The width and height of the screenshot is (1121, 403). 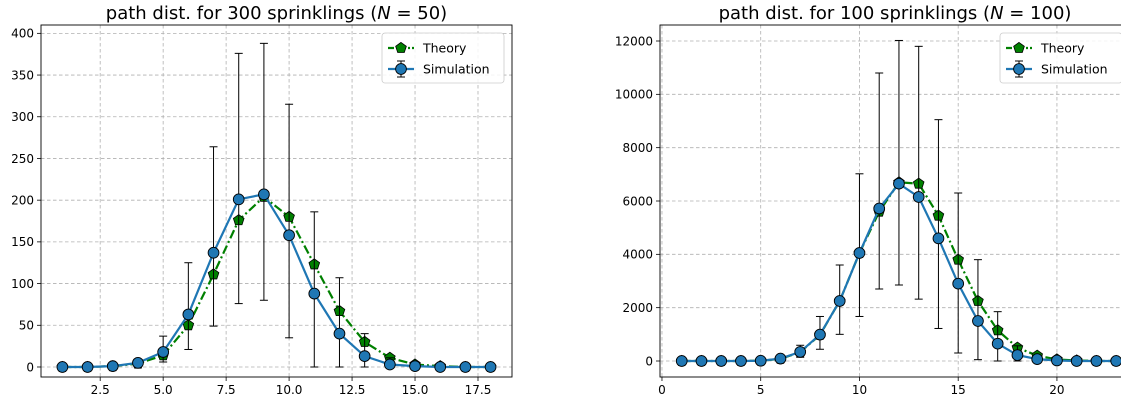 What do you see at coordinates (22, 34) in the screenshot?
I see `y-tick-label: 400` at bounding box center [22, 34].